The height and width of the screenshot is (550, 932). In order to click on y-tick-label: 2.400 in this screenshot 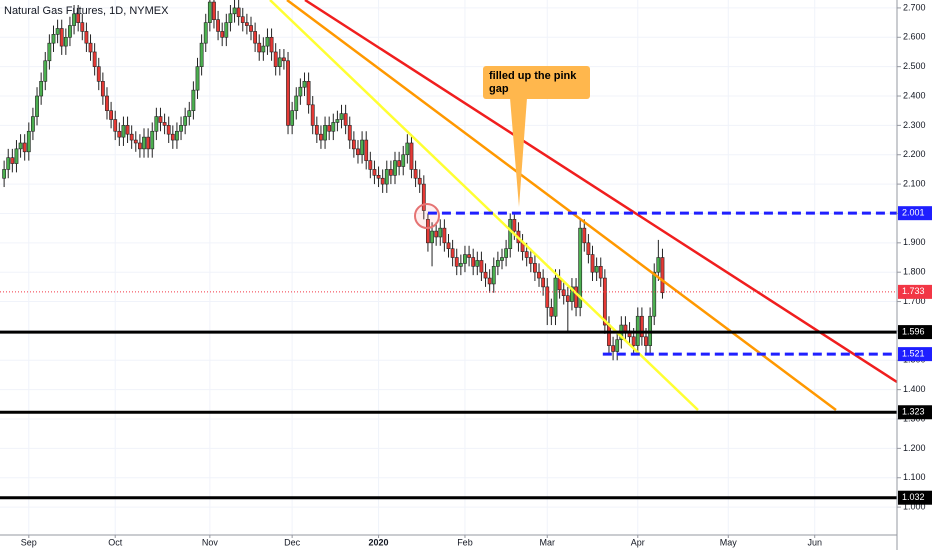, I will do `click(914, 95)`.